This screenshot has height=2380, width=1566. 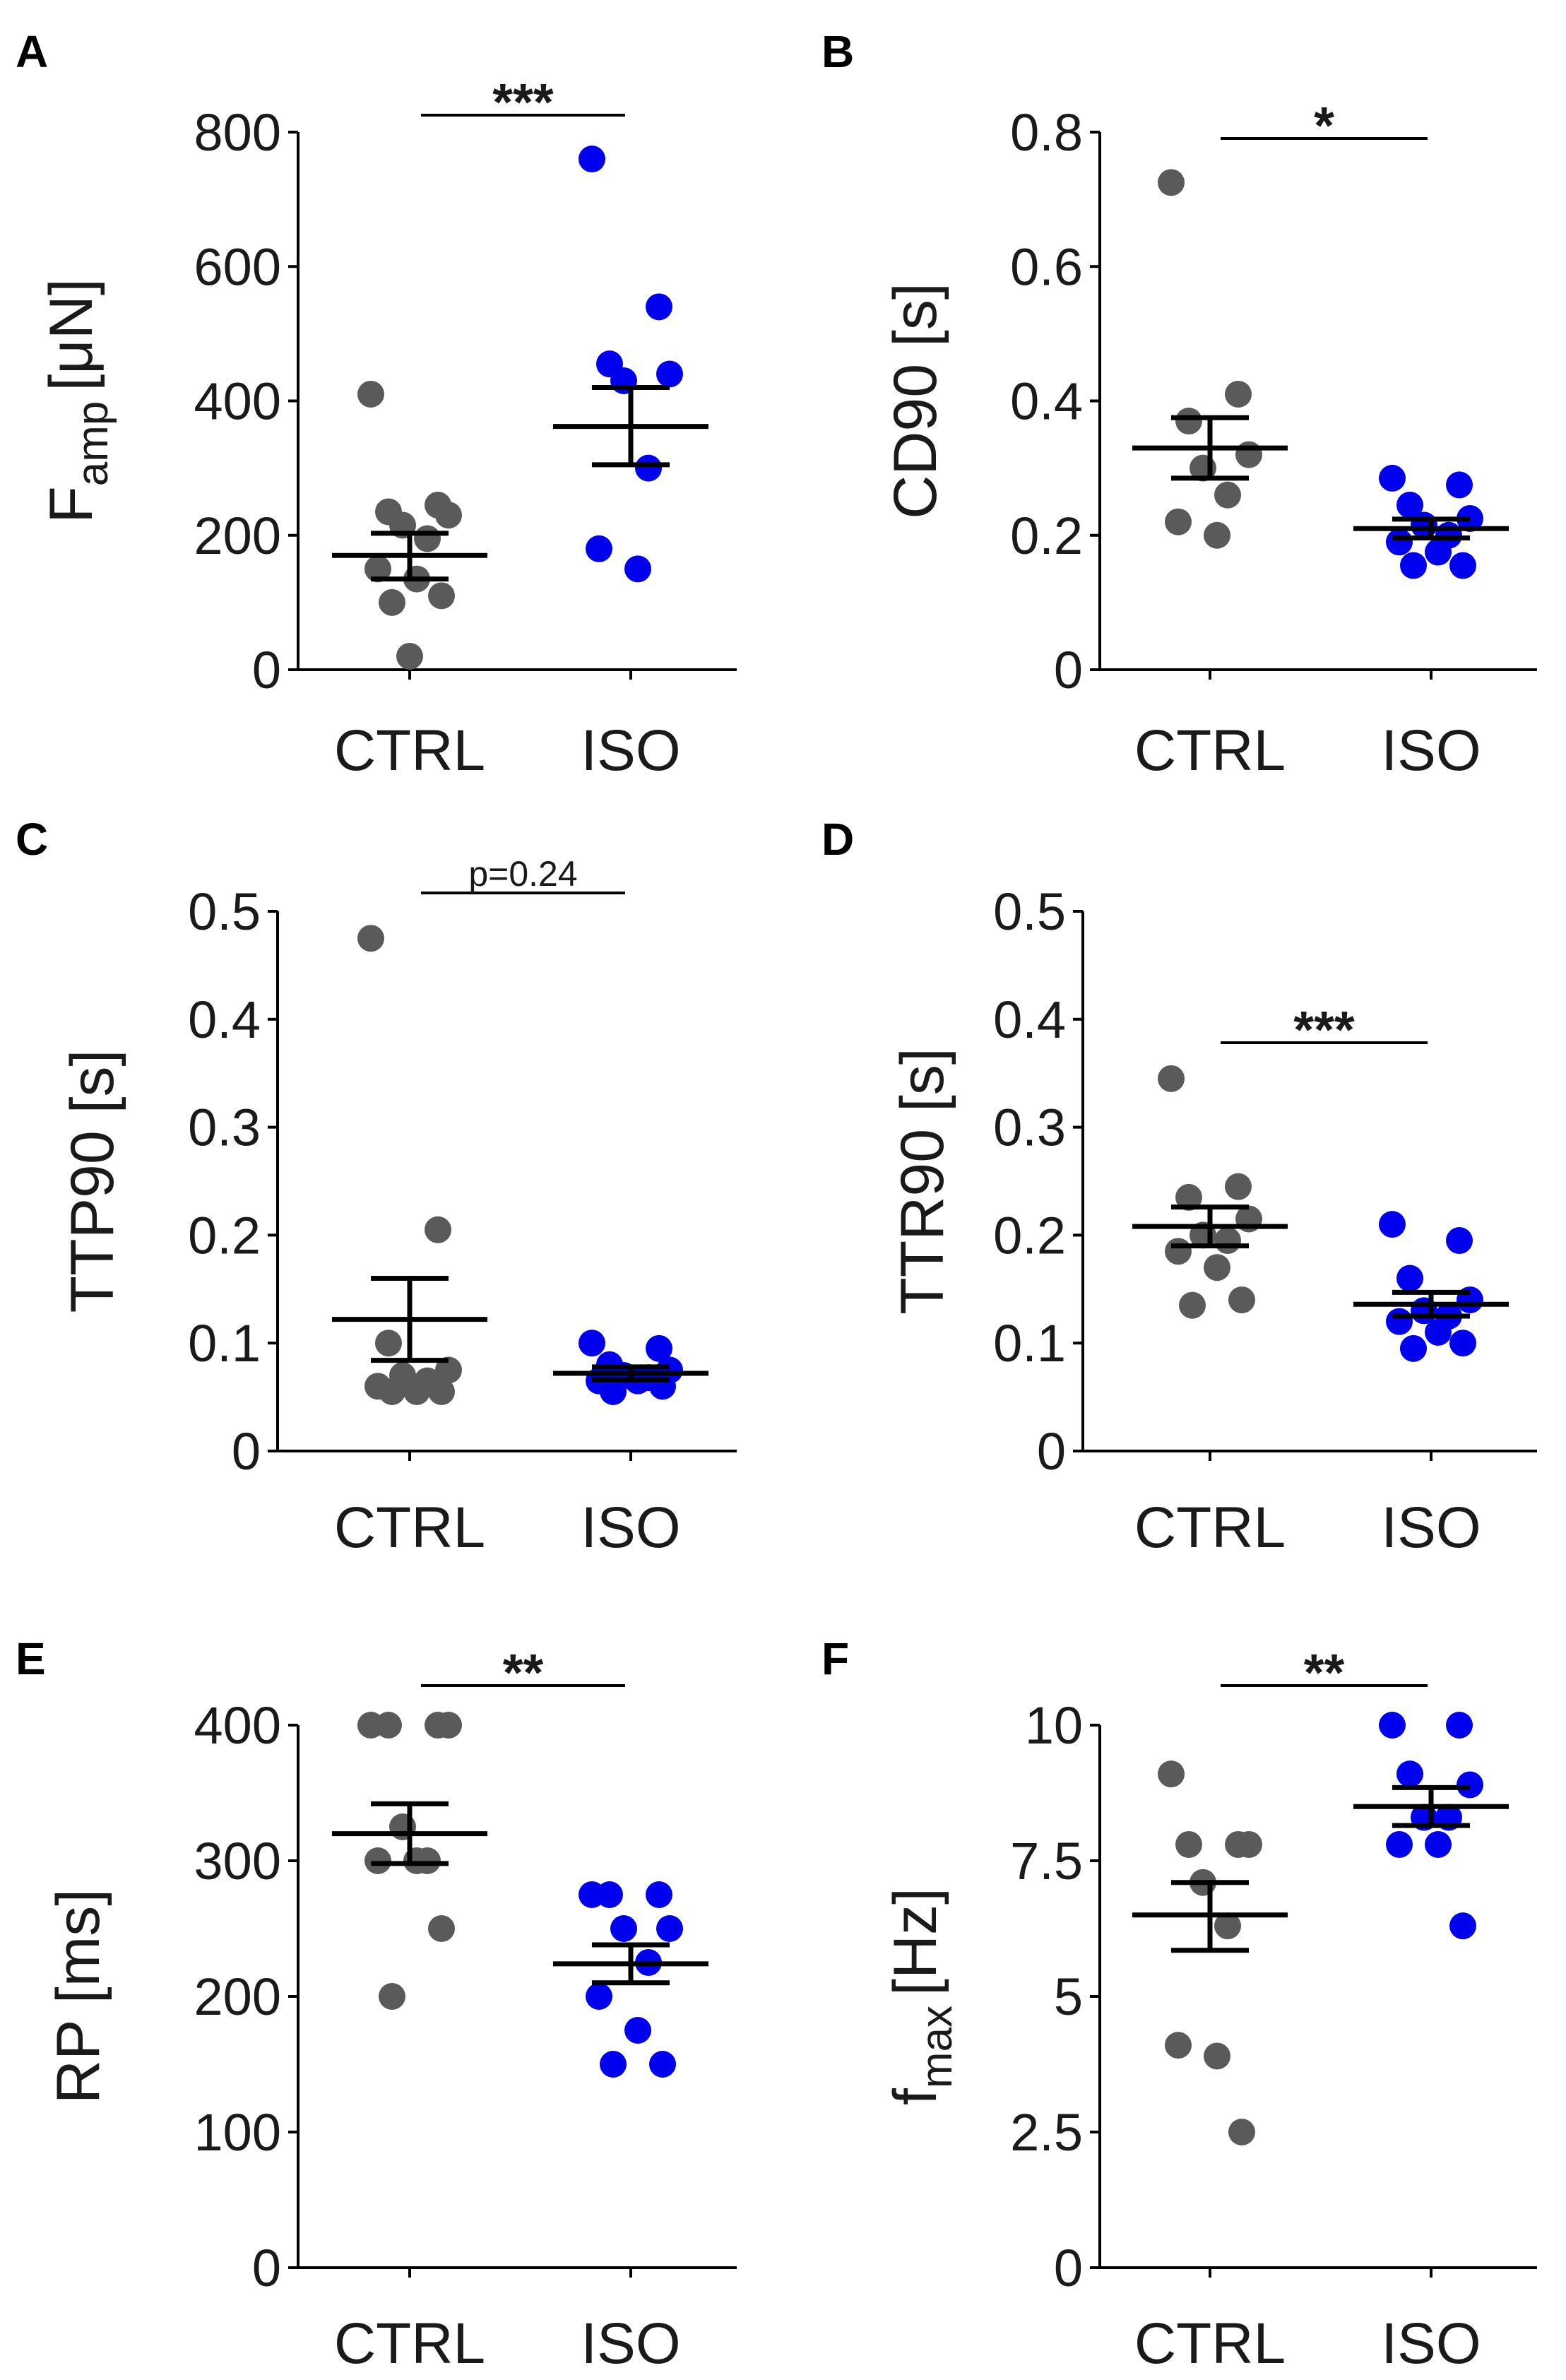 What do you see at coordinates (921, 1997) in the screenshot?
I see `y-axis-title: fmax [Hz]` at bounding box center [921, 1997].